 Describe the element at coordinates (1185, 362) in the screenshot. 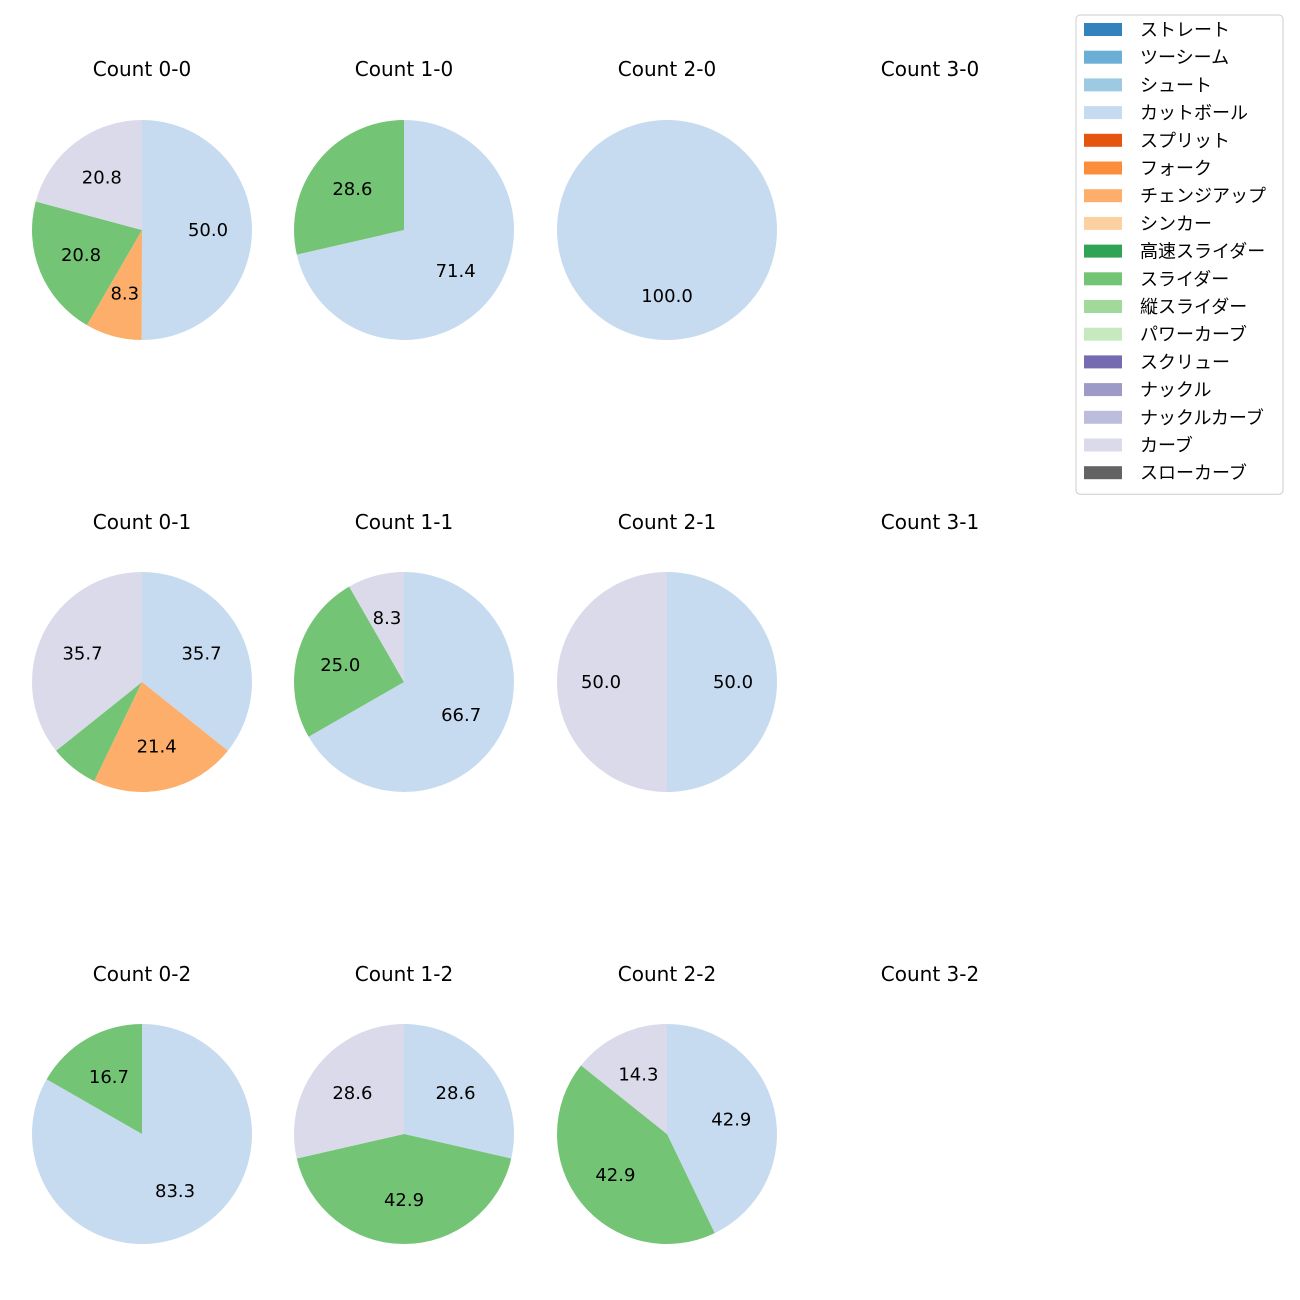

I see `legend-label: スクリュー` at that location.